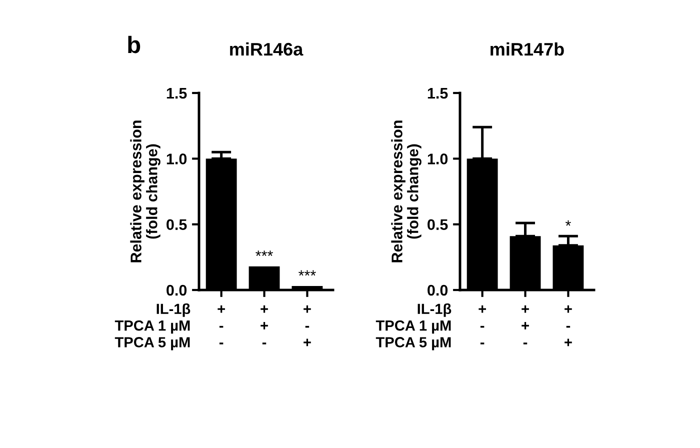  What do you see at coordinates (568, 223) in the screenshot?
I see `annotation: *` at bounding box center [568, 223].